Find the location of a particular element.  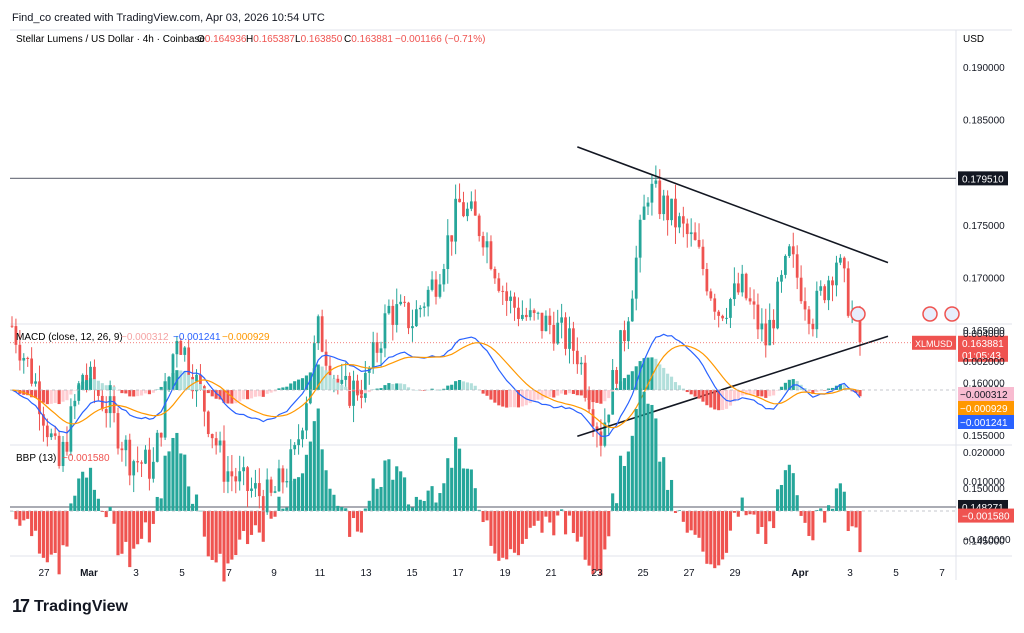

symbol-tag-bg is located at coordinates (934, 342).